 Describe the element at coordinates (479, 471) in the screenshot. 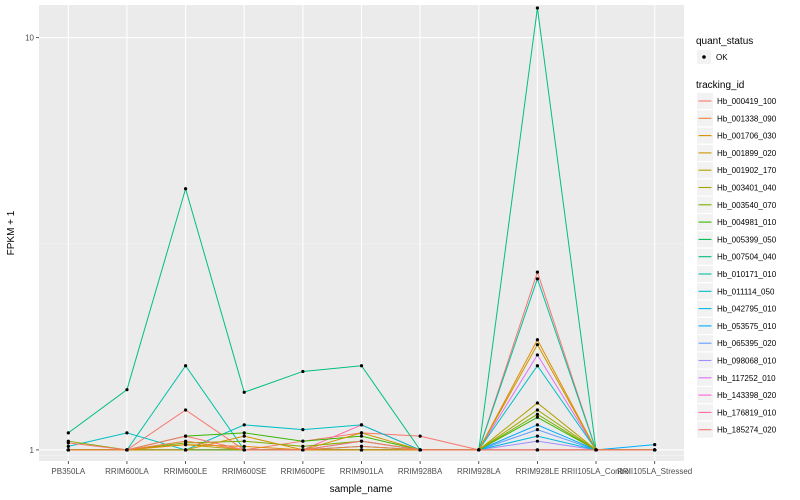

I see `x-tick-label-7: RRIM928LA` at that location.